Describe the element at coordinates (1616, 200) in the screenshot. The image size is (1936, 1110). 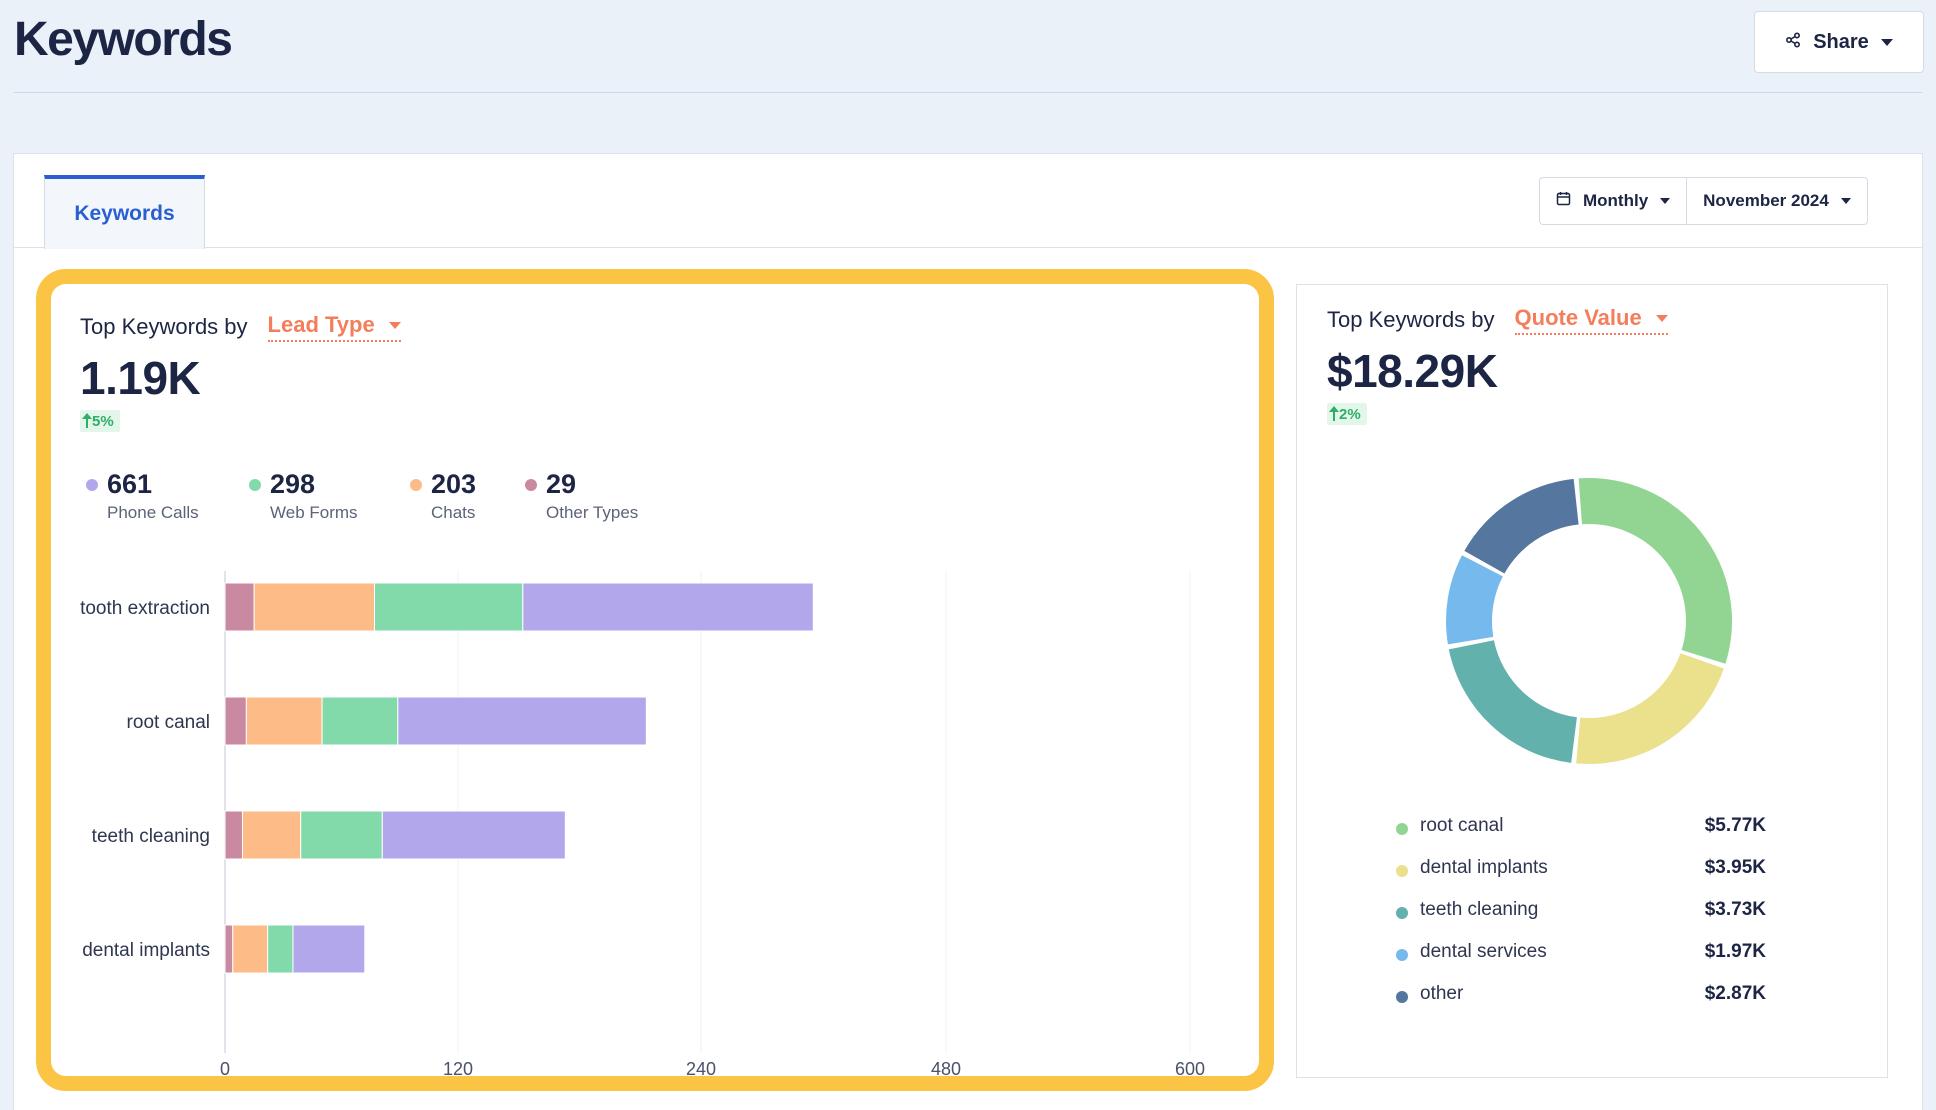
I see `granularity-label: Monthly` at that location.